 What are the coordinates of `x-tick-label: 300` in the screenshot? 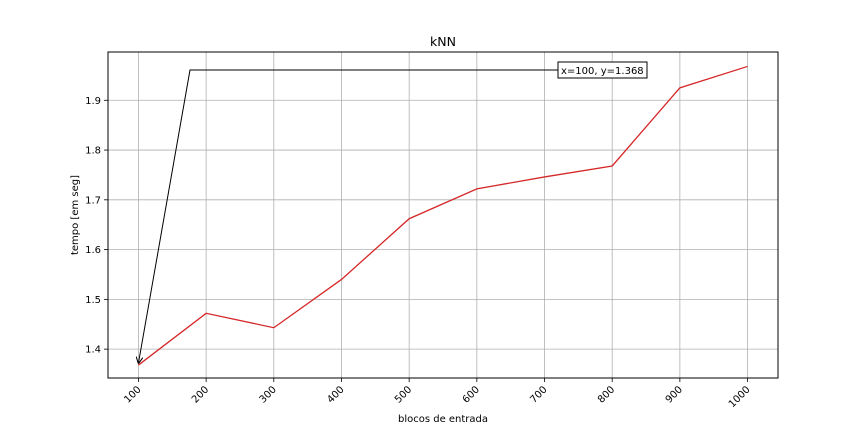 It's located at (268, 394).